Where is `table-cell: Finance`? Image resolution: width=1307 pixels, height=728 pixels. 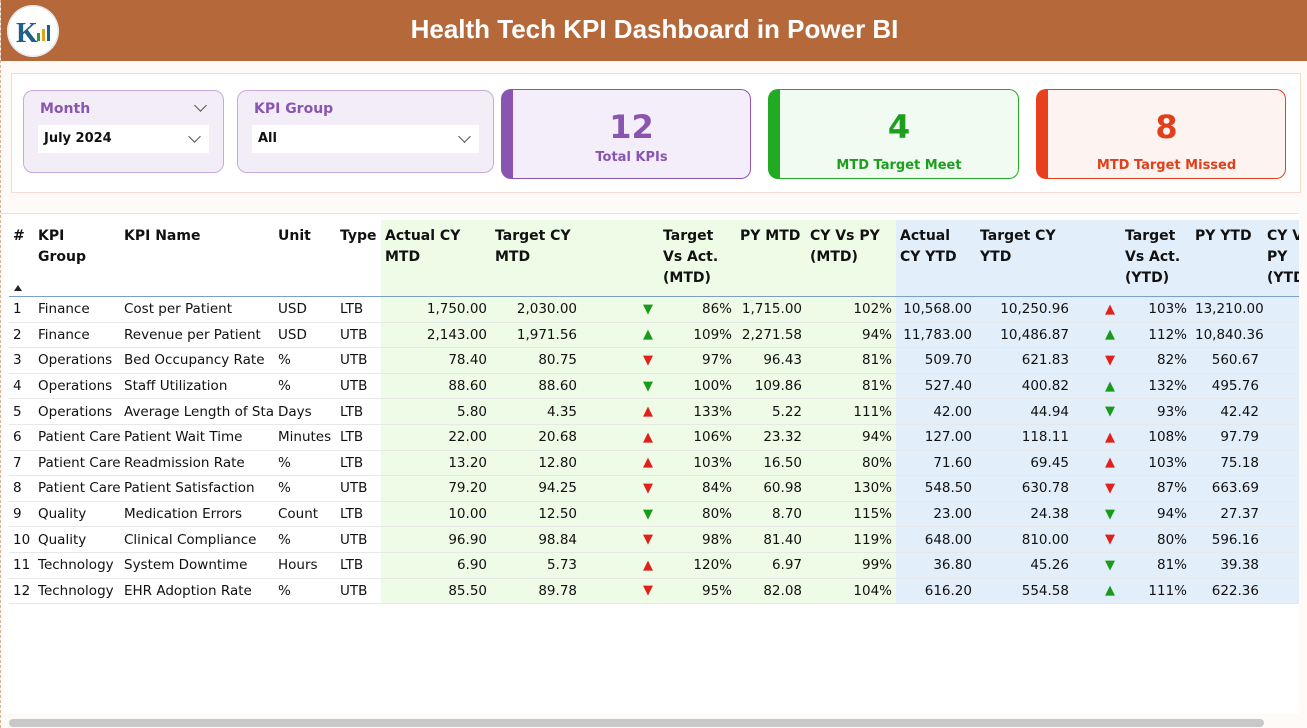 table-cell: Finance is located at coordinates (77, 309).